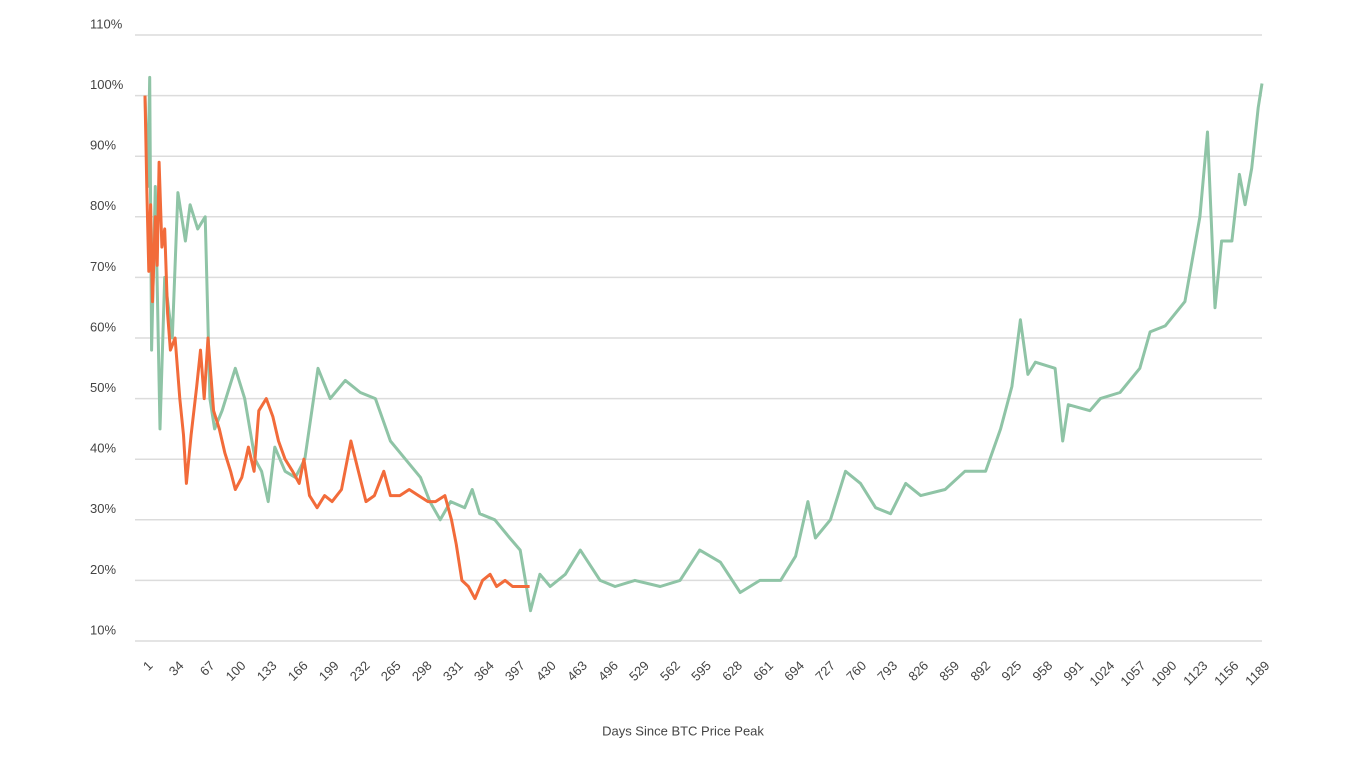 The image size is (1346, 768). I want to click on y-tick-label: 50%, so click(103, 387).